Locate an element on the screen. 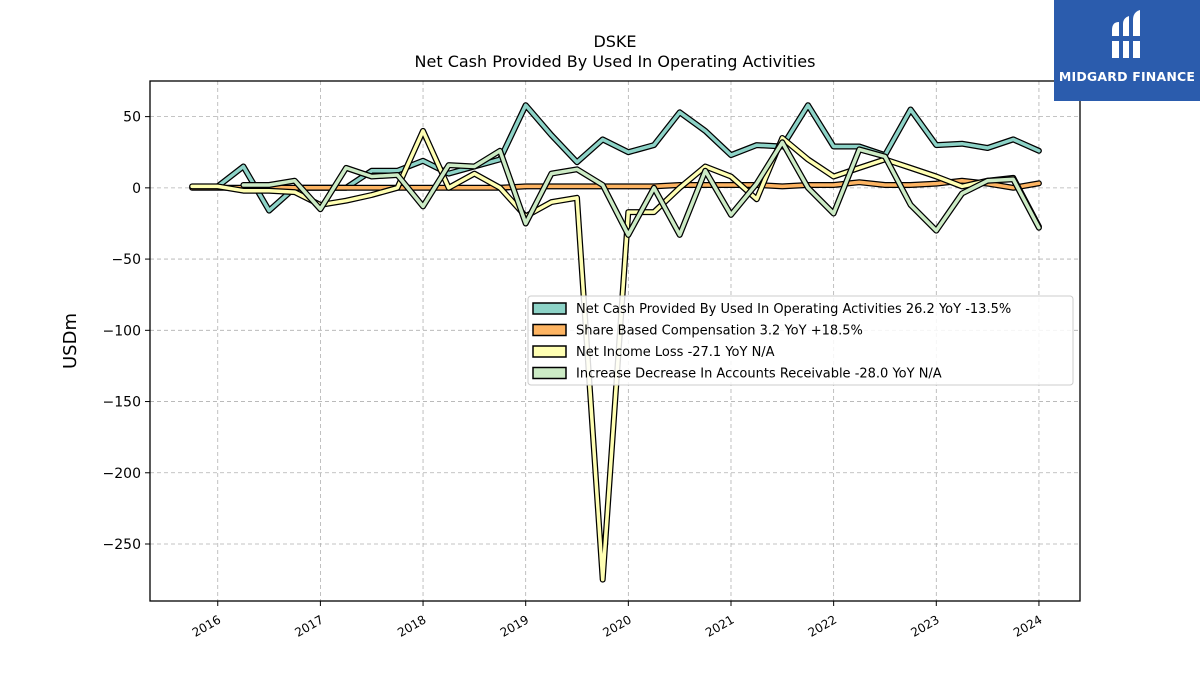  x-tick-label: 2022 is located at coordinates (822, 625).